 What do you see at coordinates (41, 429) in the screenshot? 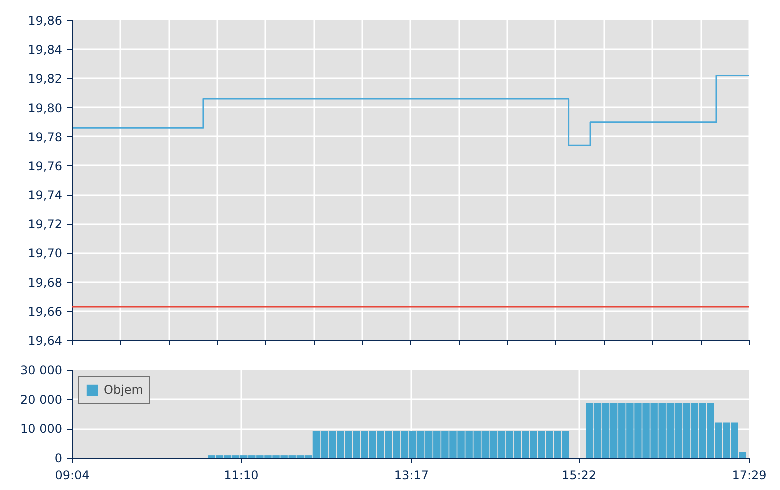
I see `y-tick-label: 10 000` at bounding box center [41, 429].